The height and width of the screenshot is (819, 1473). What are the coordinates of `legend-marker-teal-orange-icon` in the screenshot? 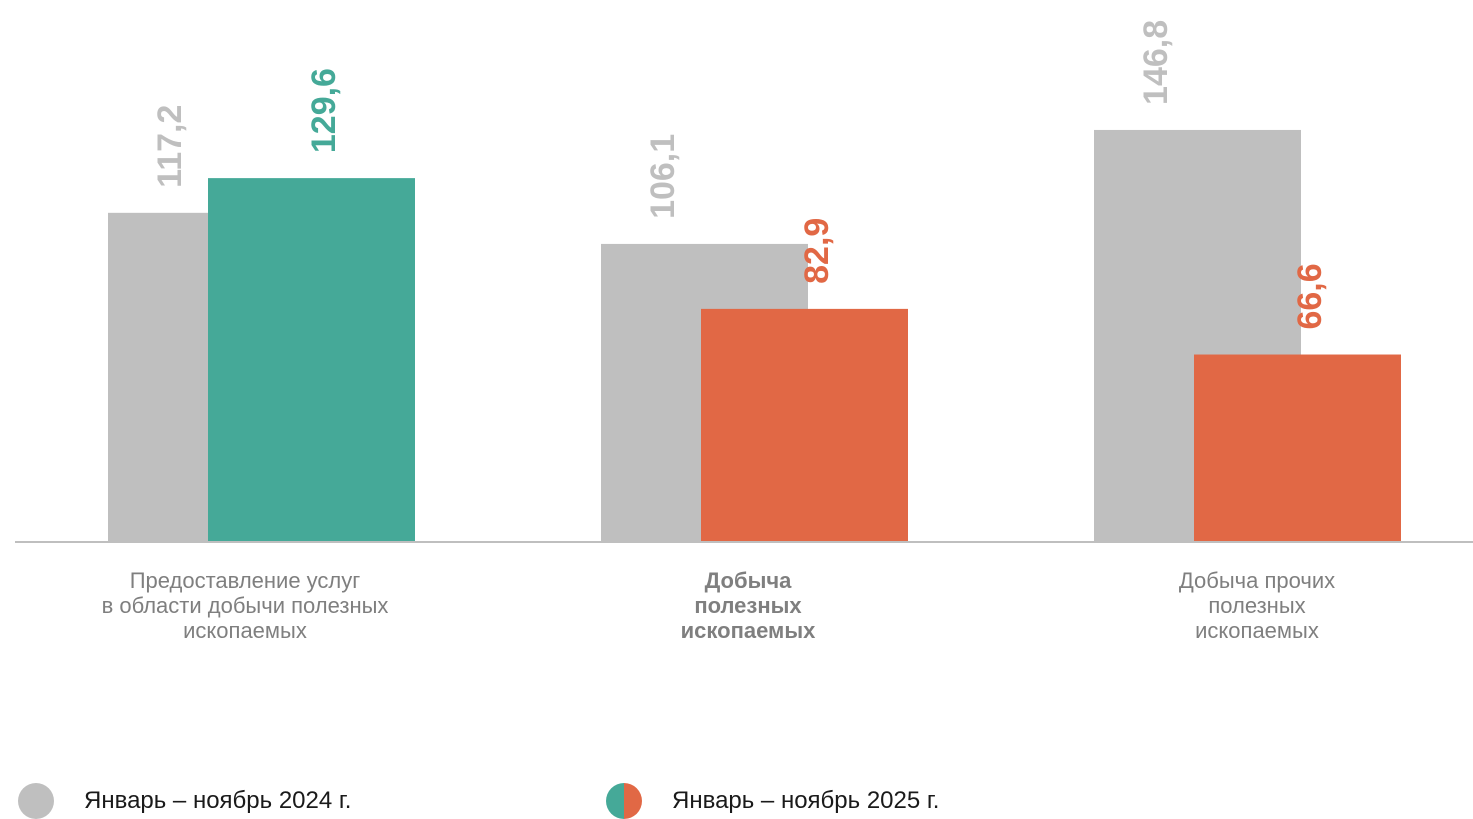 It's located at (624, 801).